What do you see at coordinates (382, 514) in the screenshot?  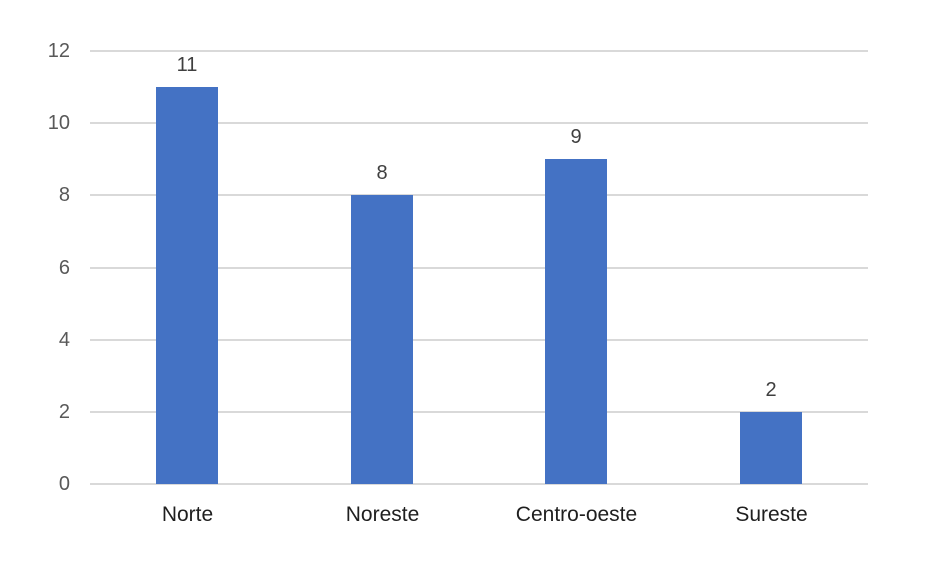 I see `x-axis-category-label: Noreste` at bounding box center [382, 514].